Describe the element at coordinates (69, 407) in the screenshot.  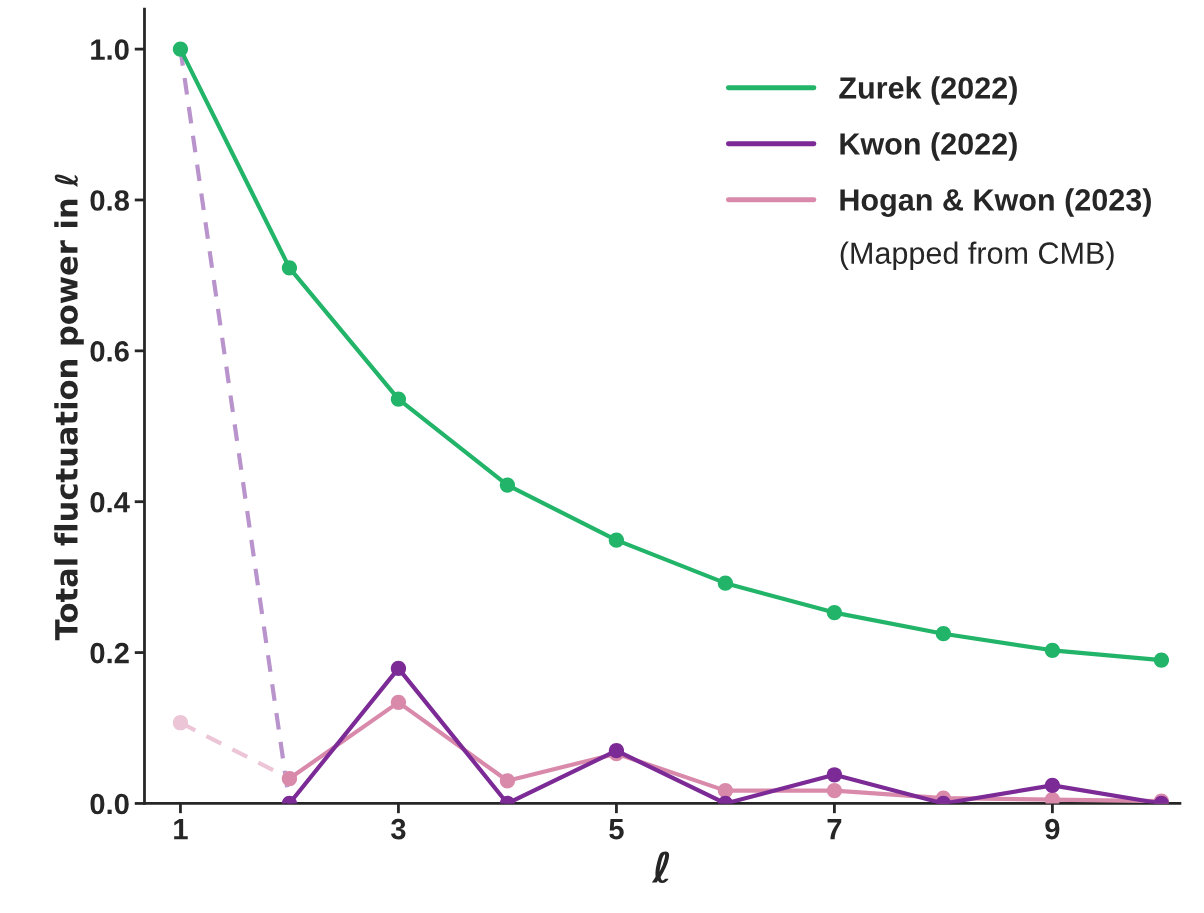
I see `y-axis-title: Total fluctuation power in ℓ` at that location.